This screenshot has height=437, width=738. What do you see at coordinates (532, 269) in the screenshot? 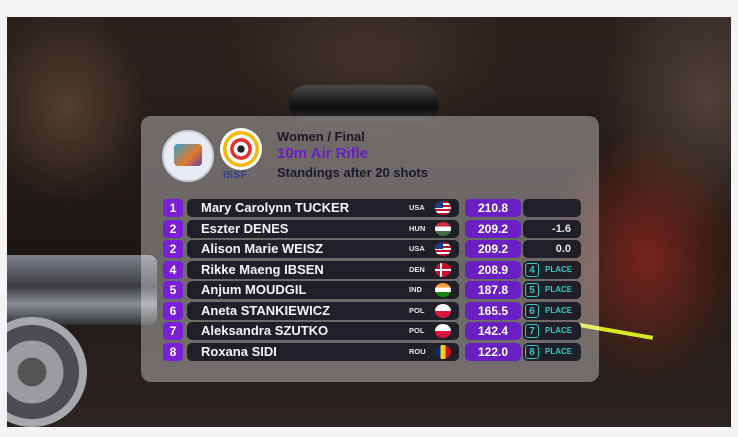
I see `place-number: 4` at bounding box center [532, 269].